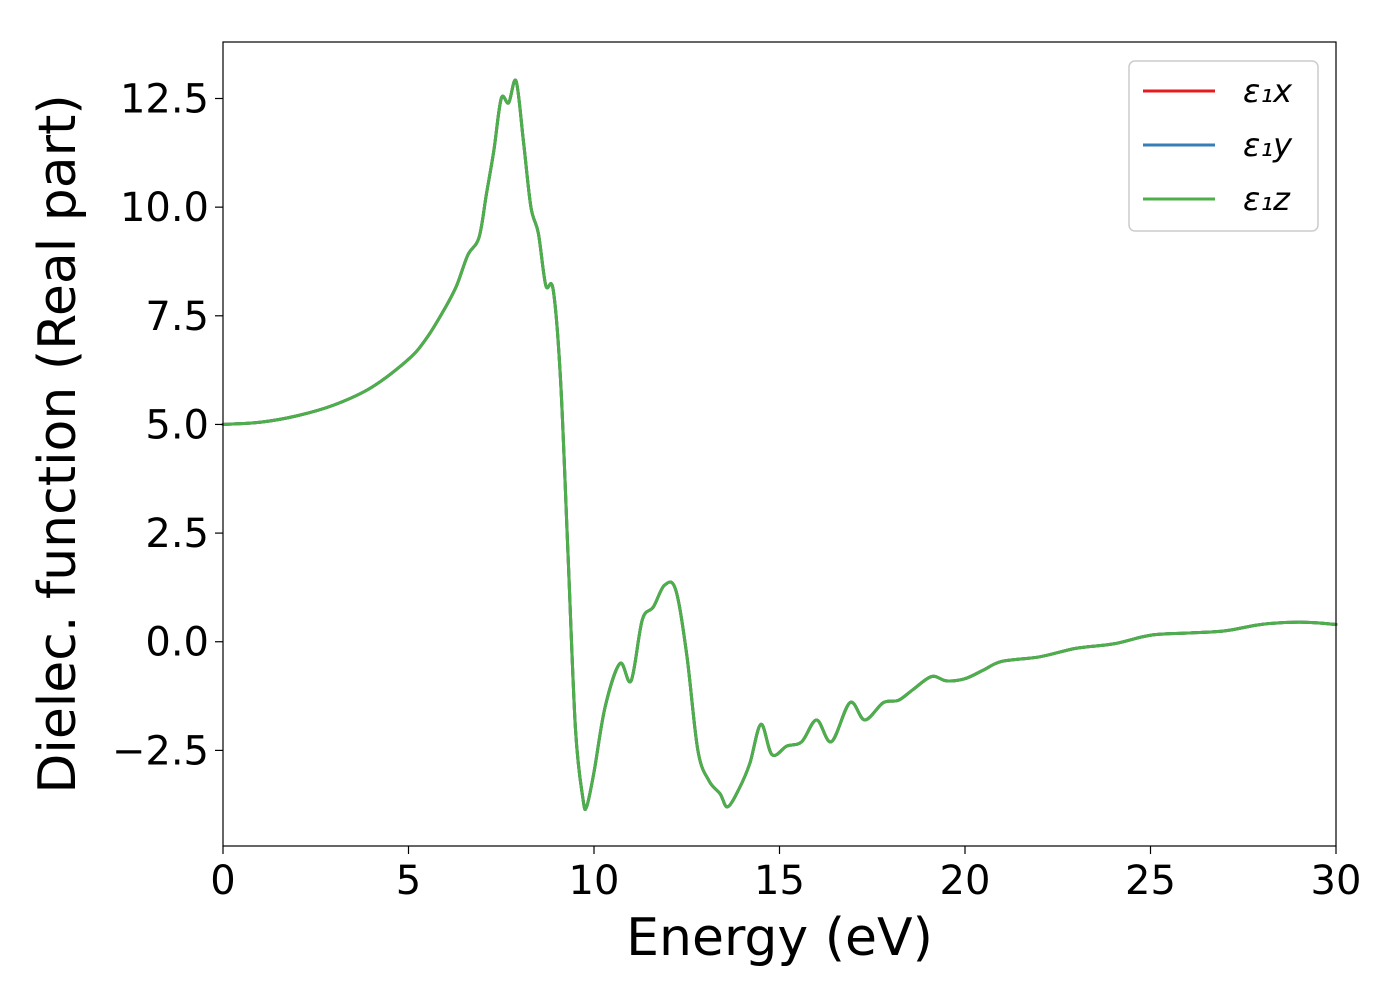  I want to click on legend-label-1: ε₁y, so click(1268, 145).